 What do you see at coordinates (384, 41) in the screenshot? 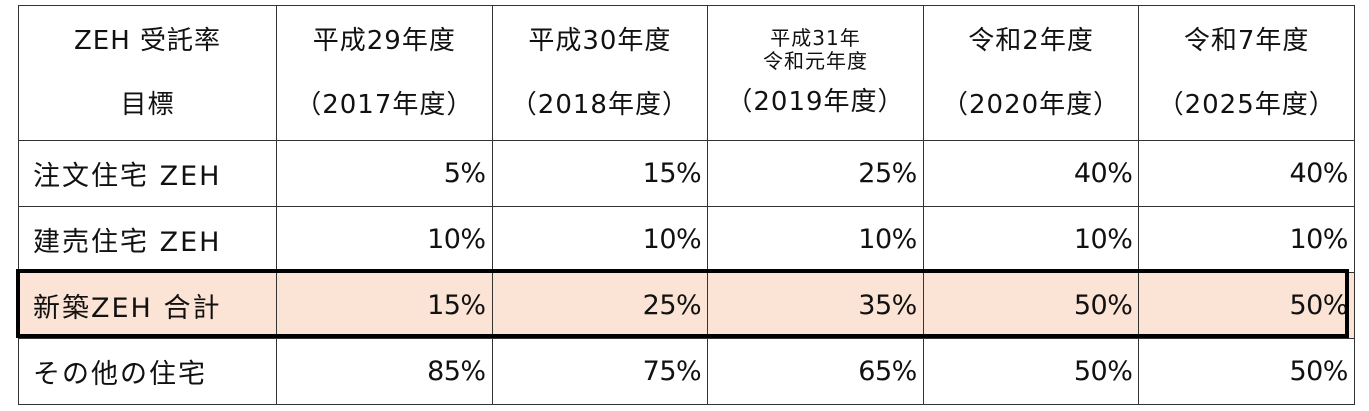
I see `year-era-label: 平成29年度` at bounding box center [384, 41].